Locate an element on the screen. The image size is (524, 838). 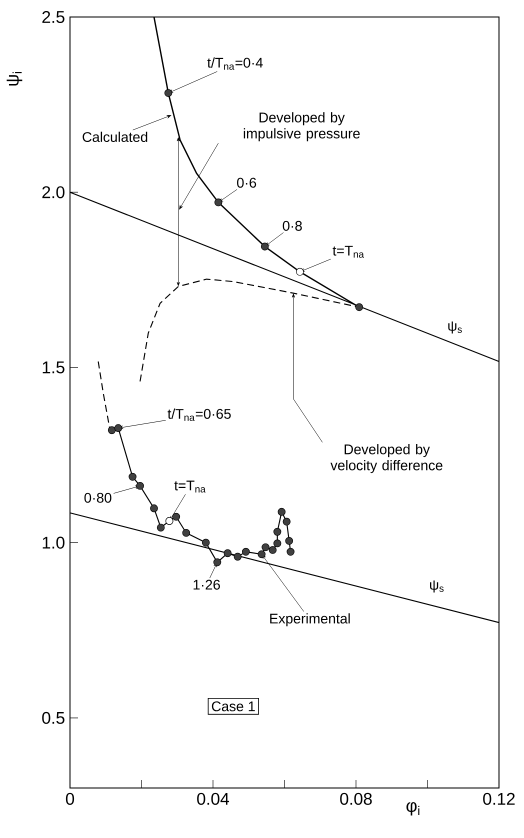
y-tick-label: 2.5 is located at coordinates (53, 17).